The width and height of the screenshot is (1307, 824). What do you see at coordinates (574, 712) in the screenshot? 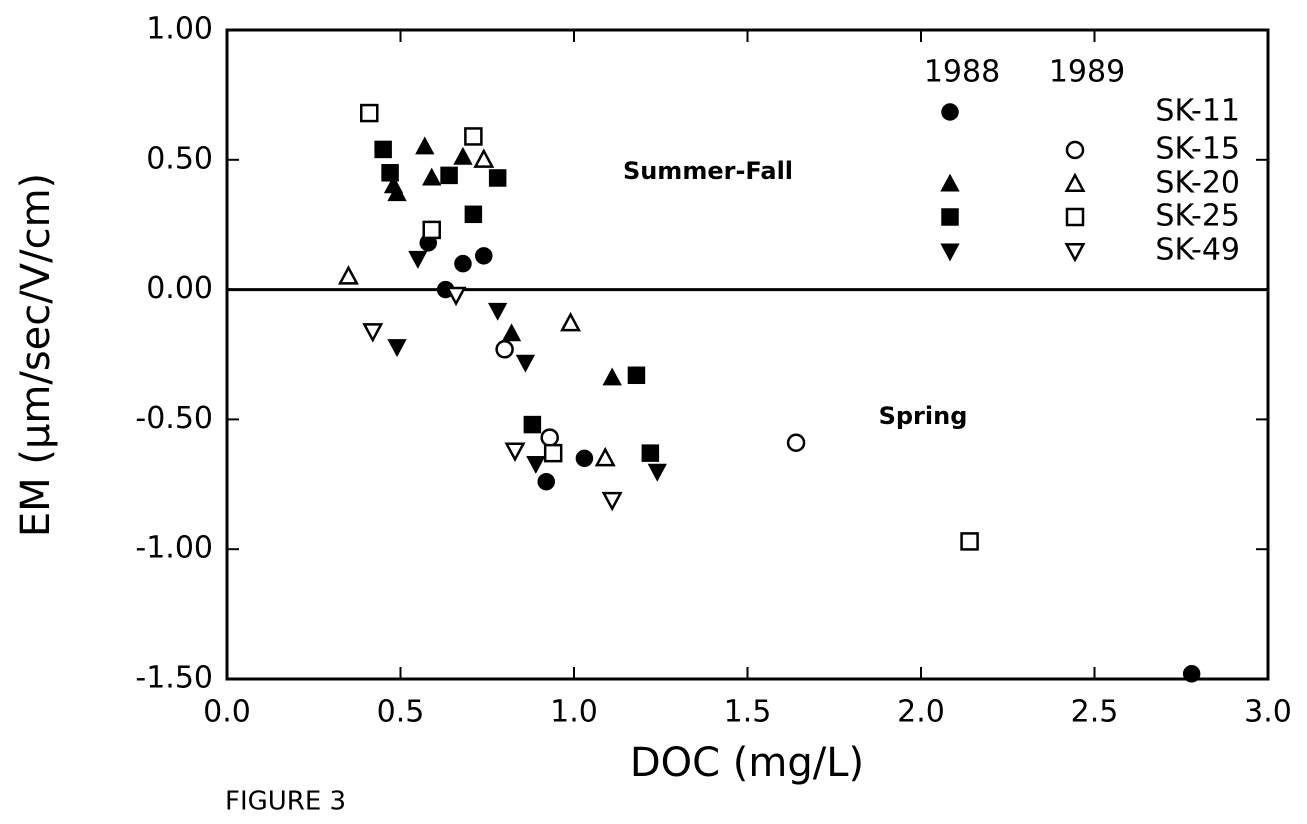
I see `x-tick-label: 1.0` at bounding box center [574, 712].